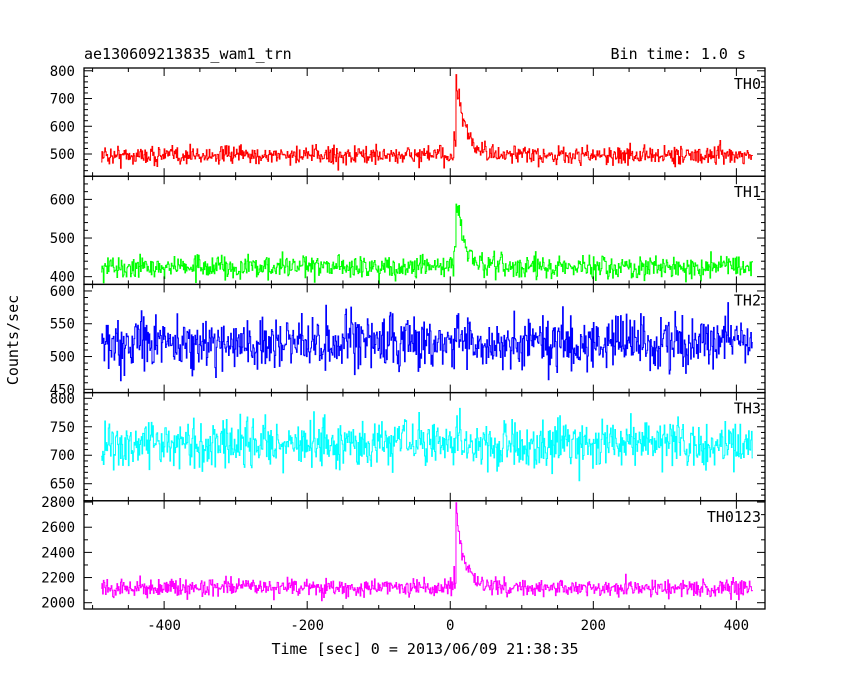  What do you see at coordinates (188, 54) in the screenshot?
I see `chart-title: ae130609213835_wam1_trn` at bounding box center [188, 54].